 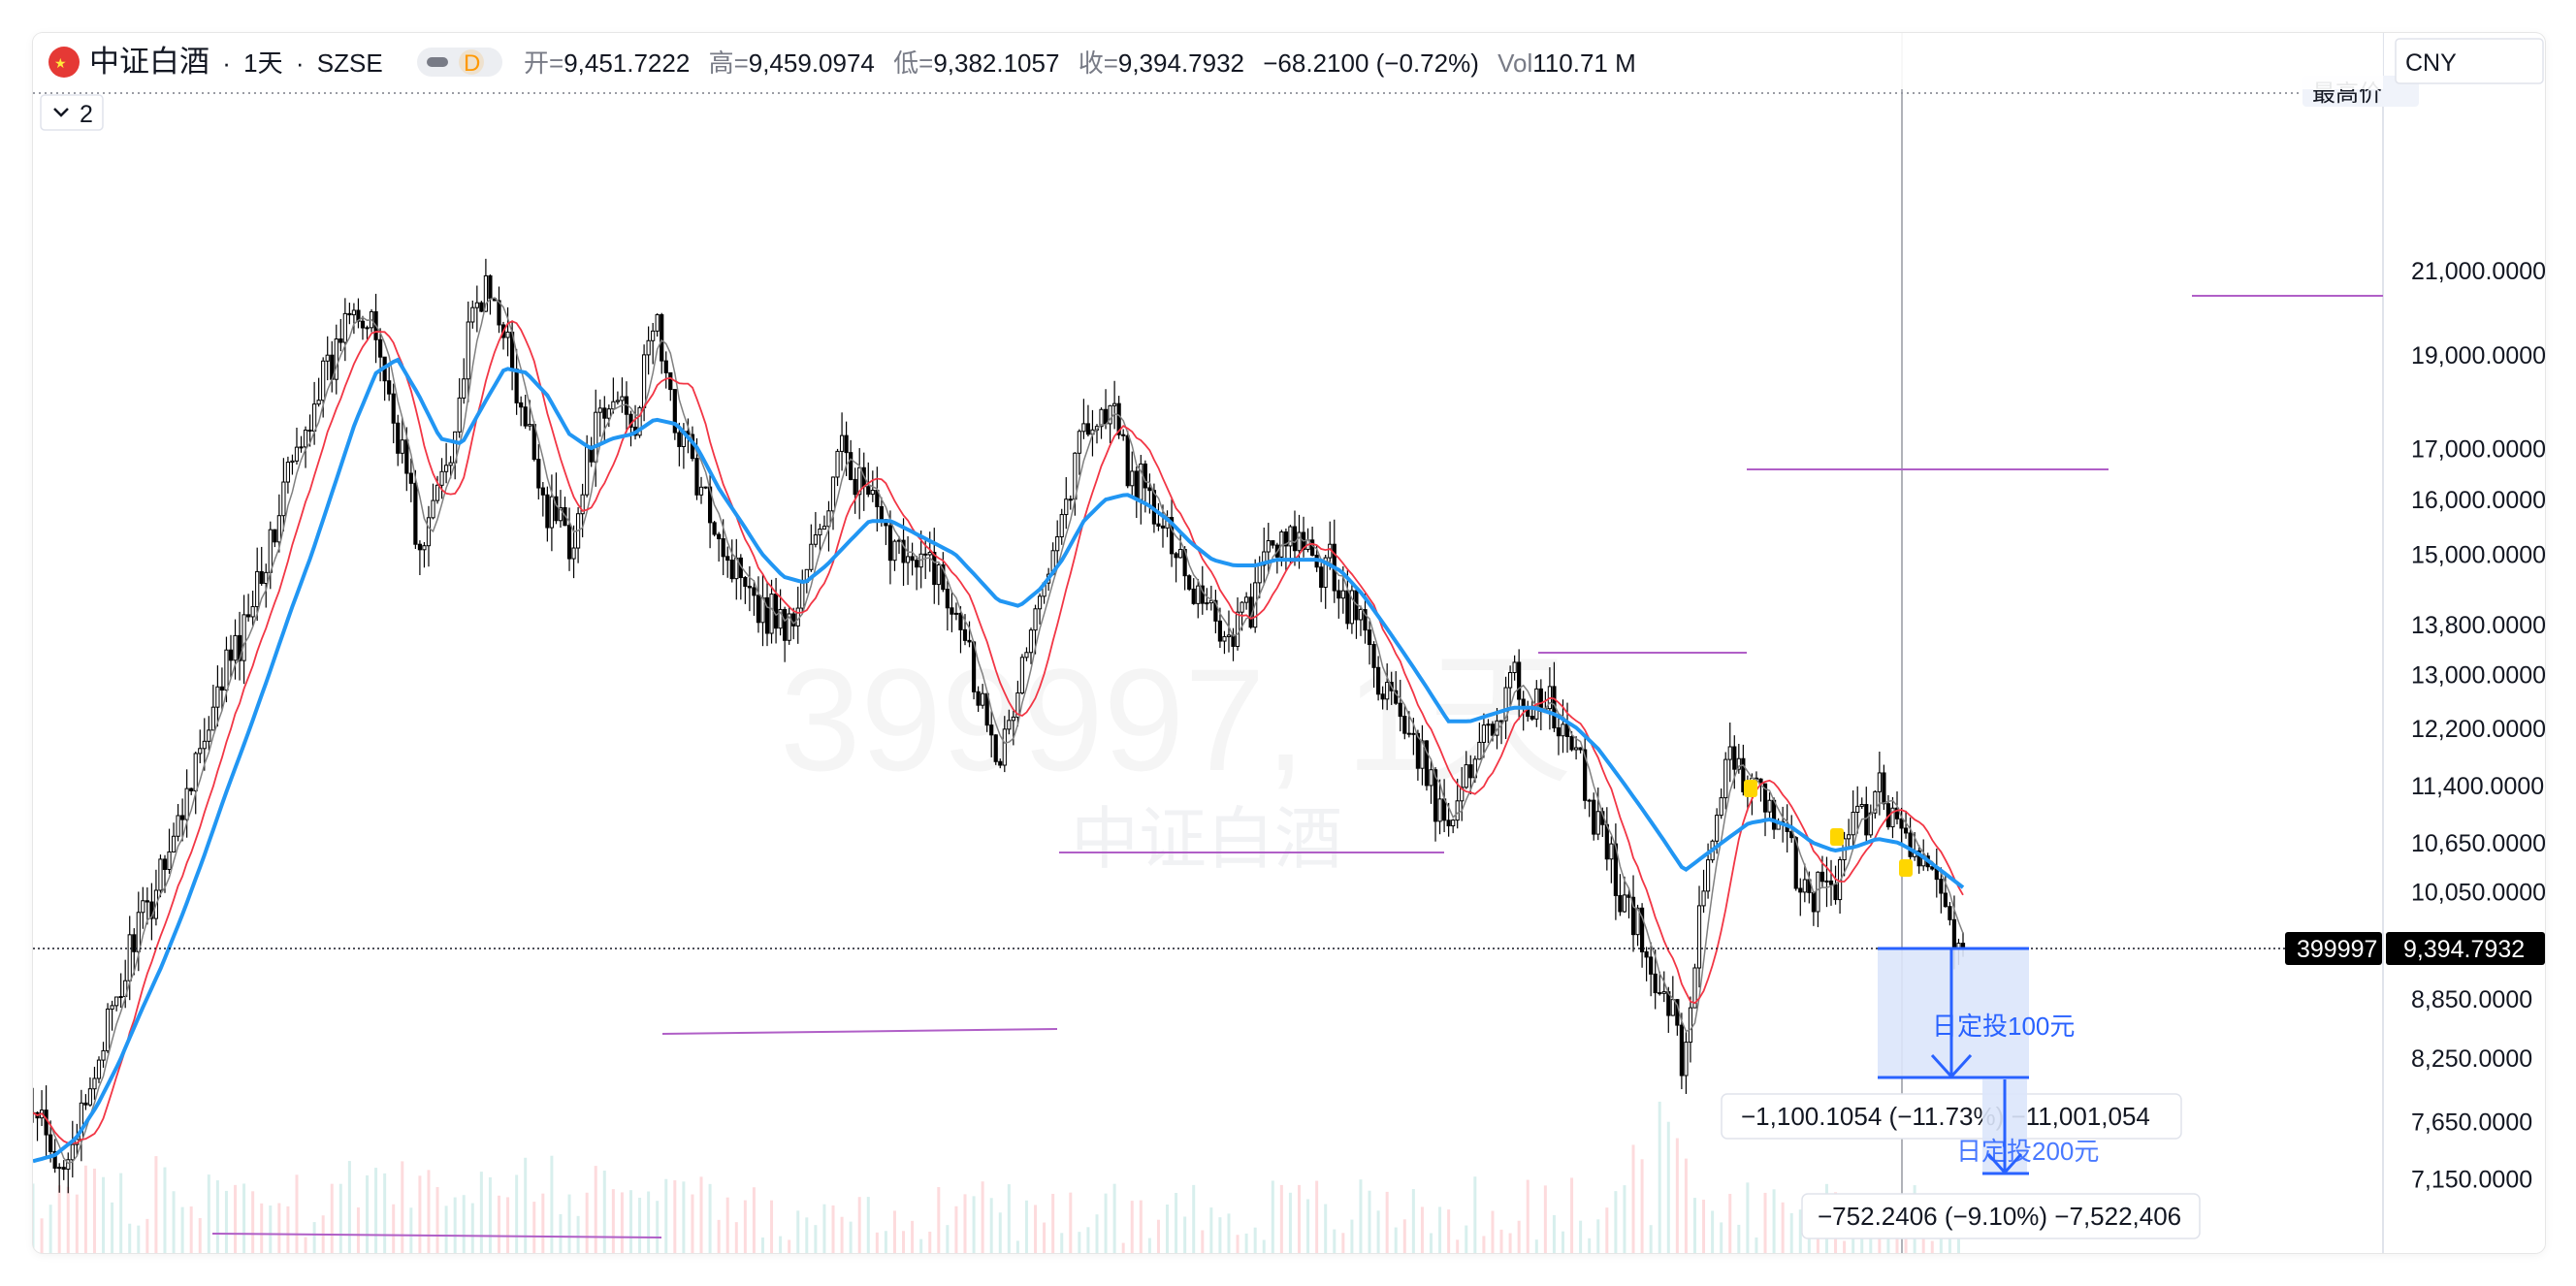 What do you see at coordinates (2337, 949) in the screenshot?
I see `current-symbol: 399997` at bounding box center [2337, 949].